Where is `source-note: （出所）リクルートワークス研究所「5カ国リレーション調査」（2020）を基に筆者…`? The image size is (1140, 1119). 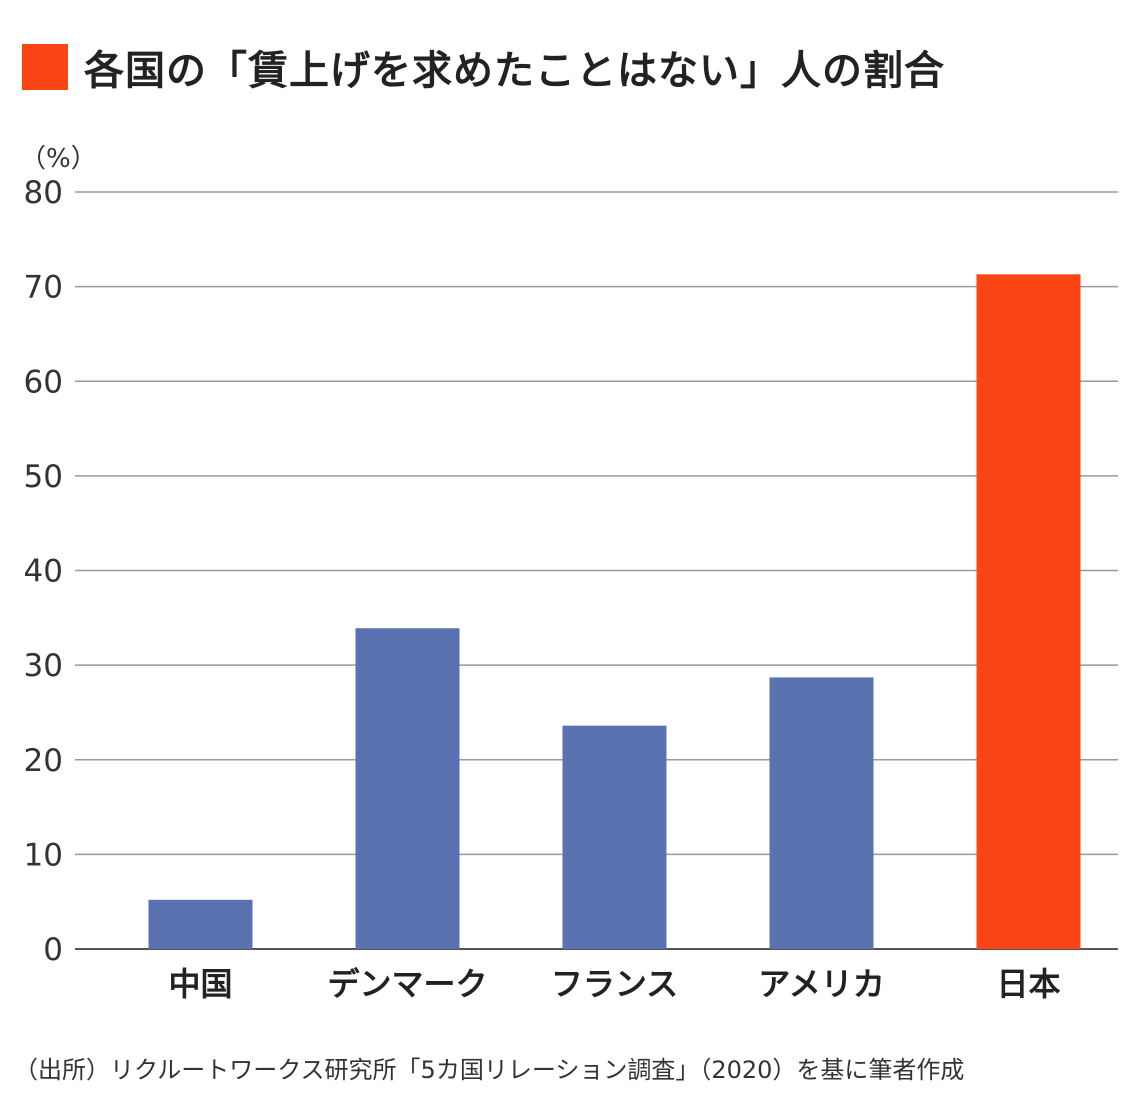
source-note: （出所）リクルートワークス研究所「5カ国リレーション調査」（2020）を基に筆者… is located at coordinates (489, 1070).